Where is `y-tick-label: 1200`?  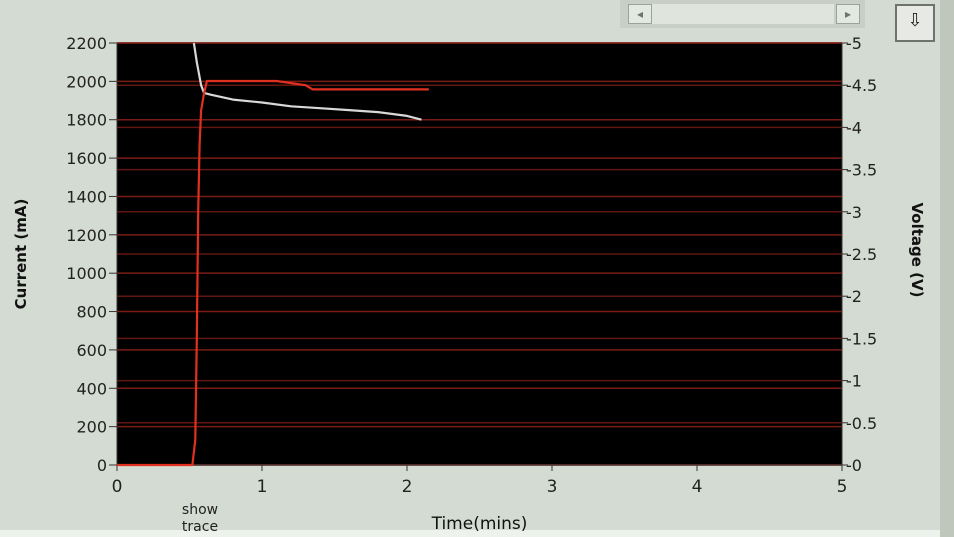
y-tick-label: 1200 is located at coordinates (86, 235).